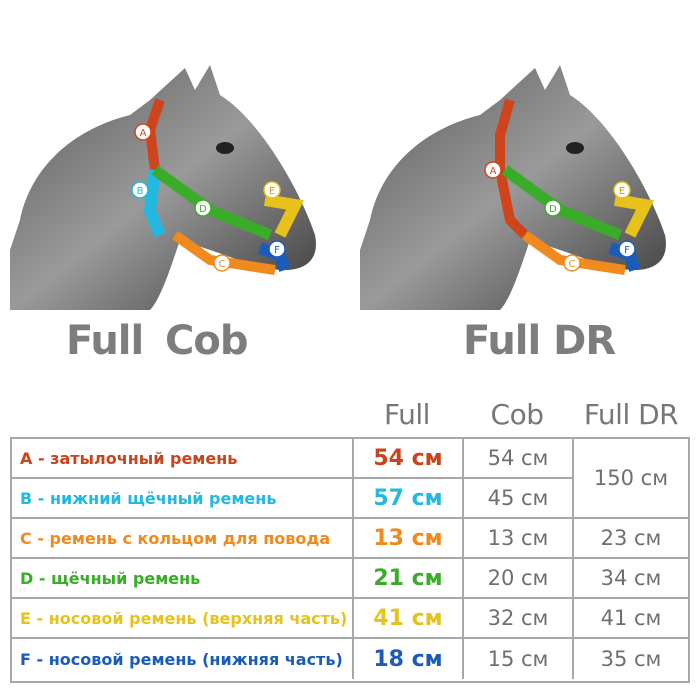 This screenshot has height=700, width=700. What do you see at coordinates (184, 618) in the screenshot?
I see `row-label: E - носовой ремень (верхняя часть)` at bounding box center [184, 618].